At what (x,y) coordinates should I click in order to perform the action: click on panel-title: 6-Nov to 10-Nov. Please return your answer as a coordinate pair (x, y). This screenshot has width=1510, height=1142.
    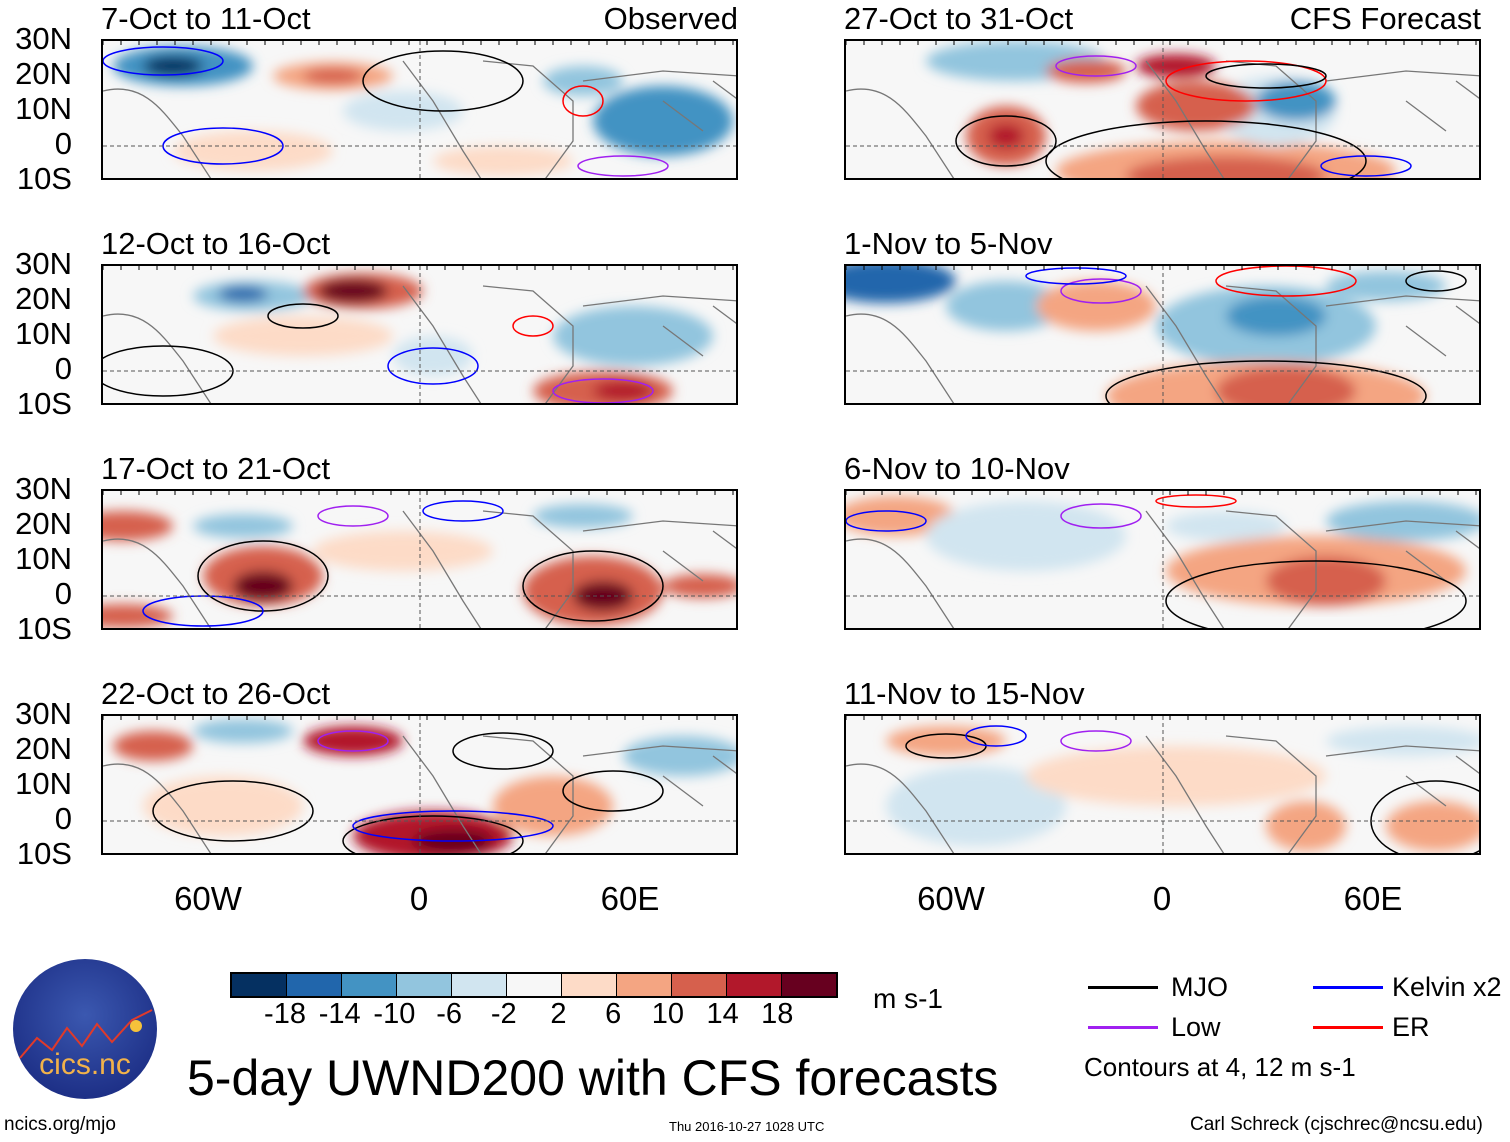
    Looking at the image, I should click on (957, 468).